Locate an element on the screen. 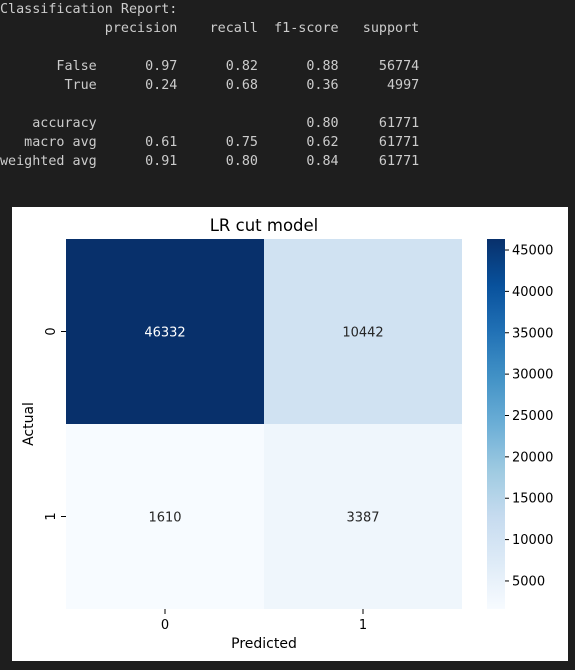 This screenshot has width=575, height=670. report-f1: 0.62 is located at coordinates (298, 142).